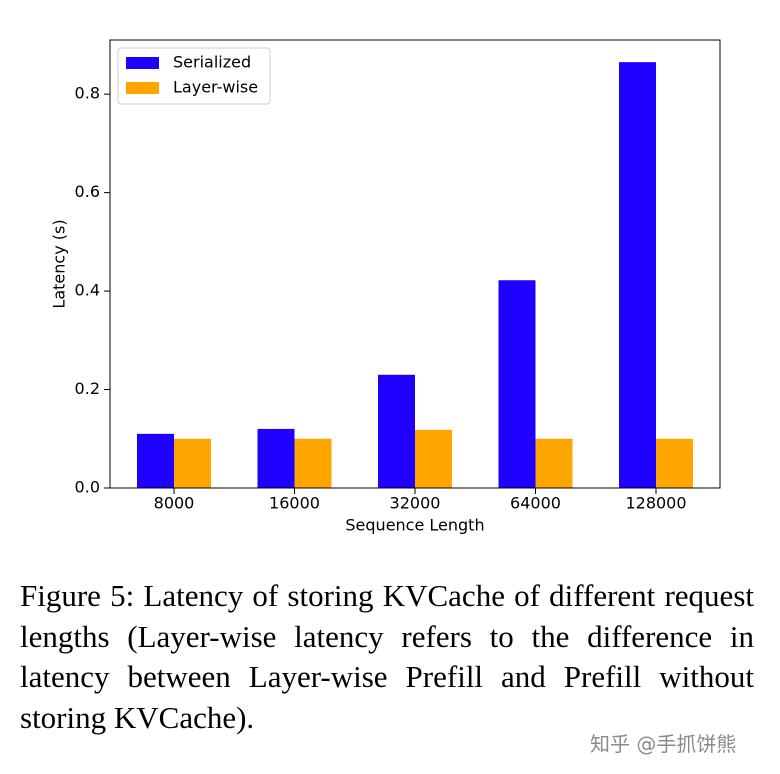 Image resolution: width=780 pixels, height=774 pixels. I want to click on x-tick-label: 128000, so click(655, 503).